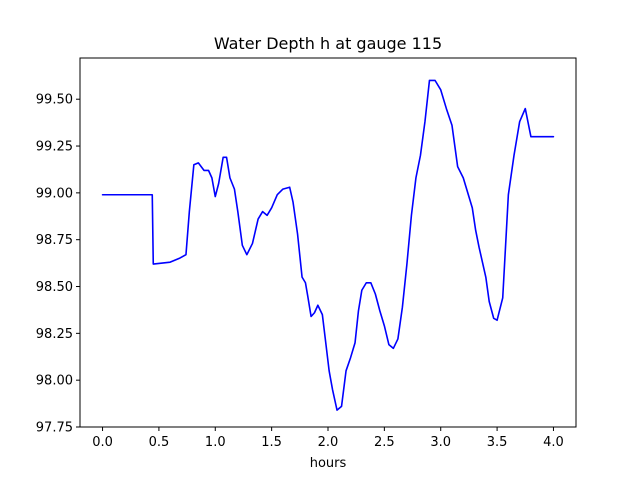 The image size is (640, 480). I want to click on y-tick-label: 99.50, so click(54, 100).